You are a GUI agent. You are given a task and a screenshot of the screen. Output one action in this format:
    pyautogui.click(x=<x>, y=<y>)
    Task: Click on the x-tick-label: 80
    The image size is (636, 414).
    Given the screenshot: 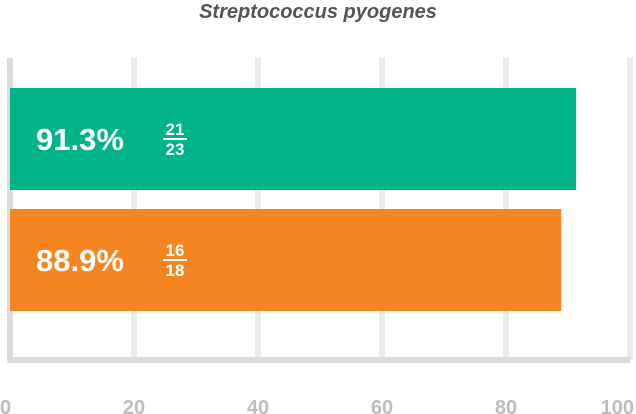 What is the action you would take?
    pyautogui.click(x=506, y=405)
    